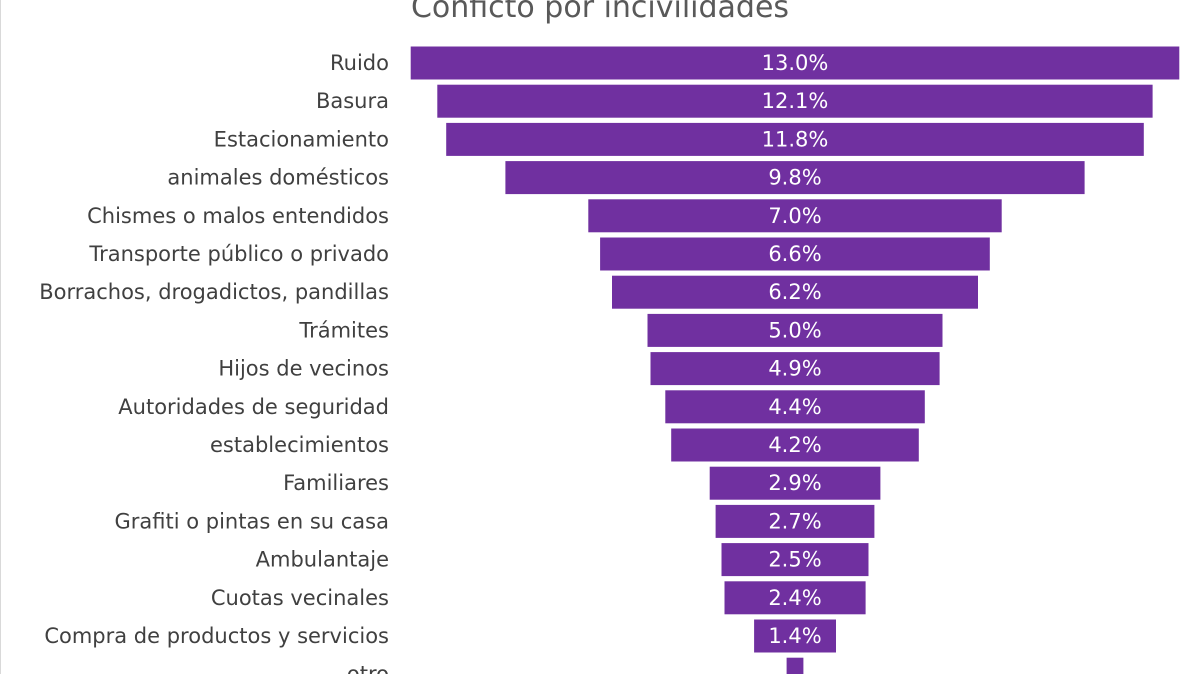 The image size is (1200, 674). I want to click on chart-title: Conficto por incivilidades, so click(600, 12).